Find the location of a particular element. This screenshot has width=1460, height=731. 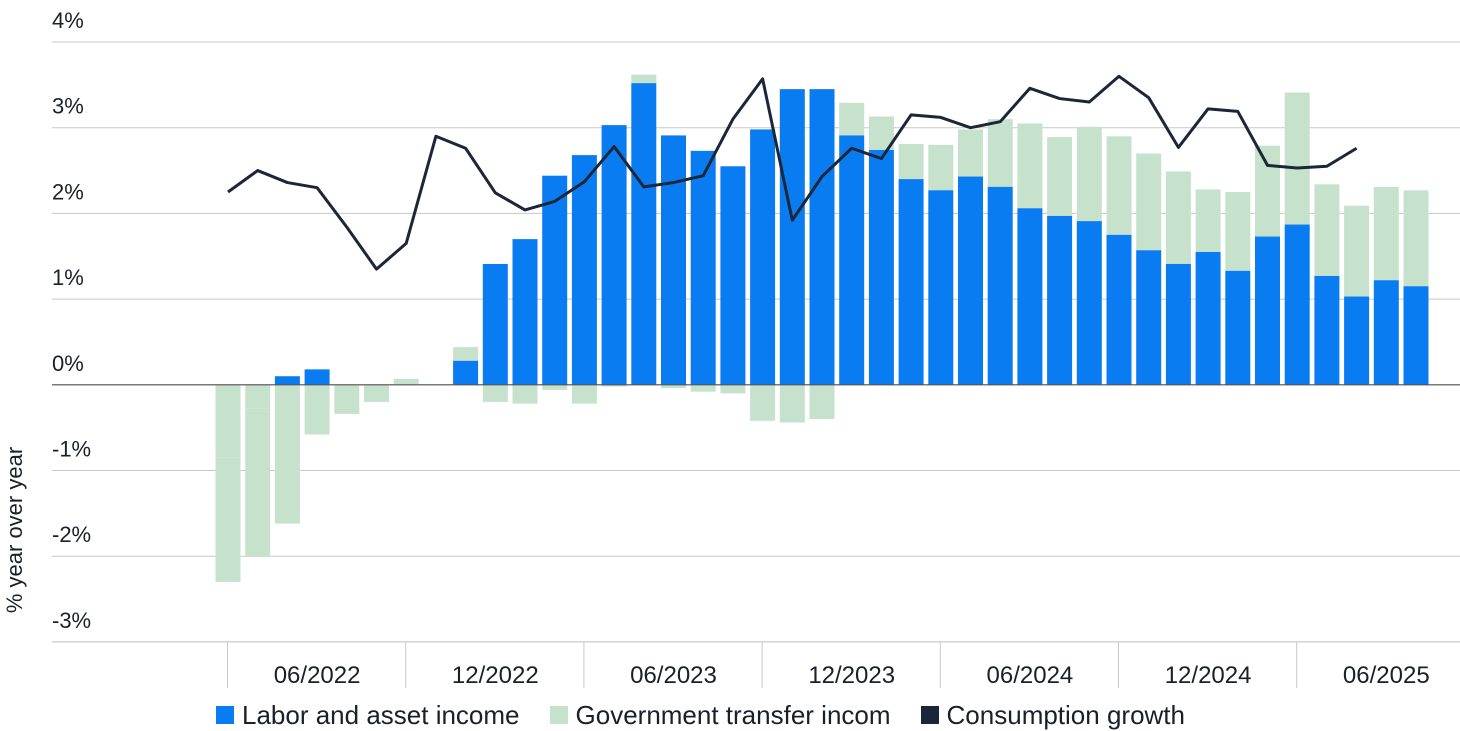

y-tick-label-1: 3% is located at coordinates (68, 106).